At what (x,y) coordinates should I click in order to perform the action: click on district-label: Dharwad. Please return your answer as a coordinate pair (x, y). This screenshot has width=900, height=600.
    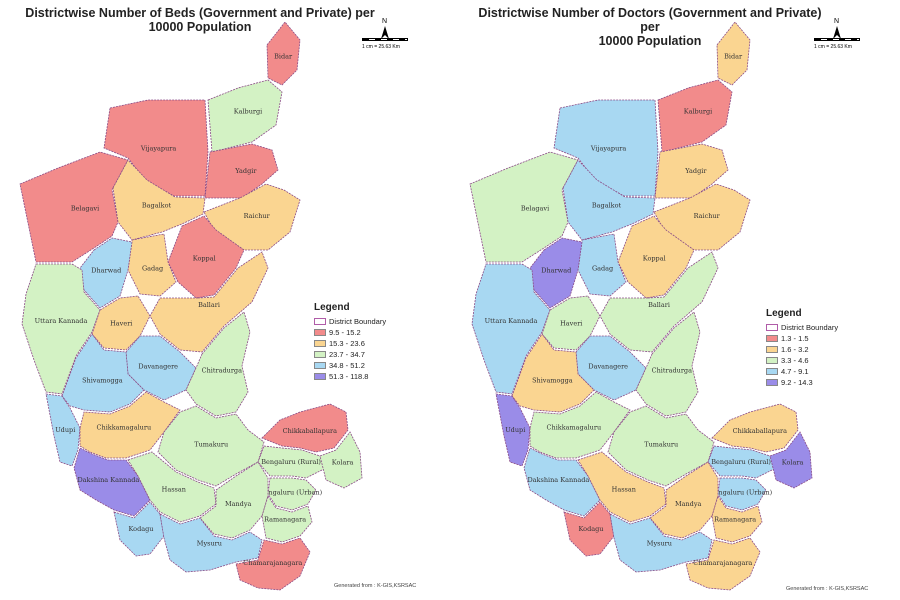
    Looking at the image, I should click on (556, 270).